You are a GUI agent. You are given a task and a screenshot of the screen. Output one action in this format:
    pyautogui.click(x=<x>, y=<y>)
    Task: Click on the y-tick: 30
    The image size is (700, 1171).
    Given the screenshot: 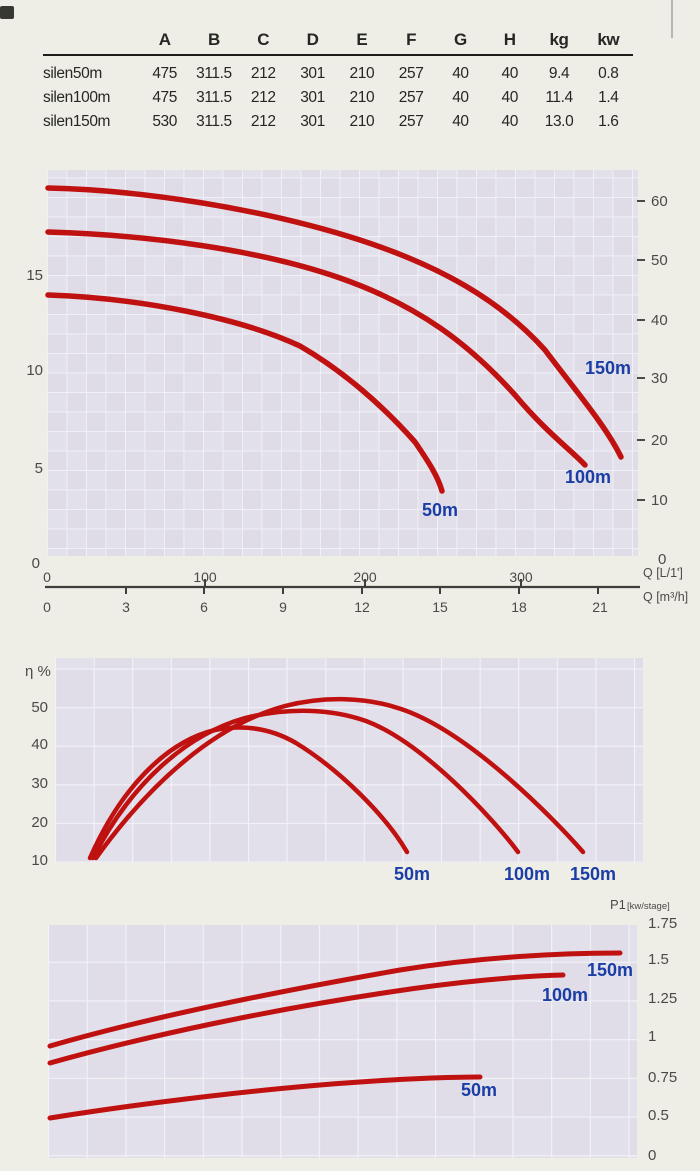 What is the action you would take?
    pyautogui.click(x=39, y=783)
    